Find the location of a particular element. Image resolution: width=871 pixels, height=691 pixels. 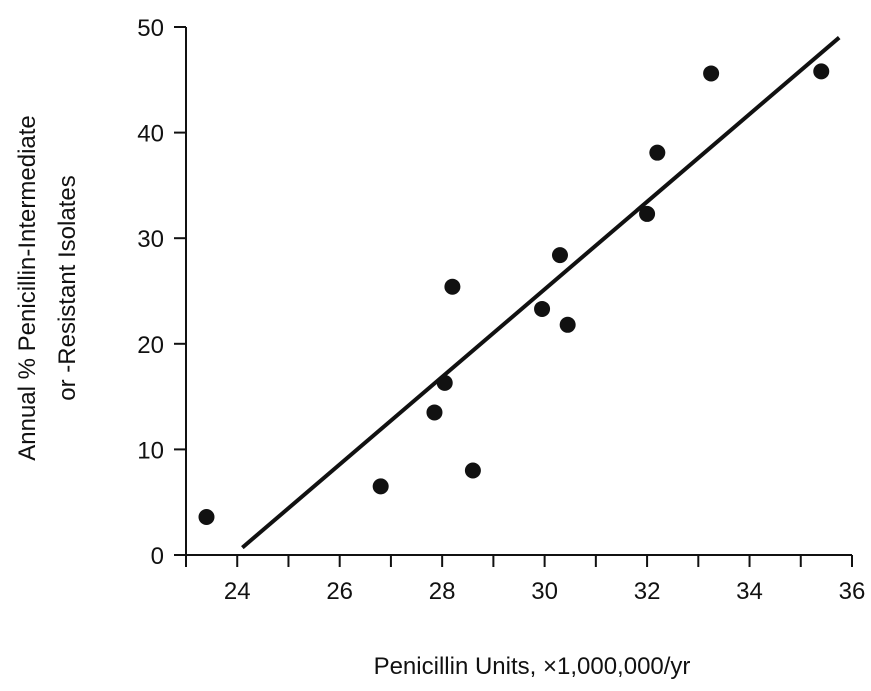

x-tick-label: 32 is located at coordinates (647, 591).